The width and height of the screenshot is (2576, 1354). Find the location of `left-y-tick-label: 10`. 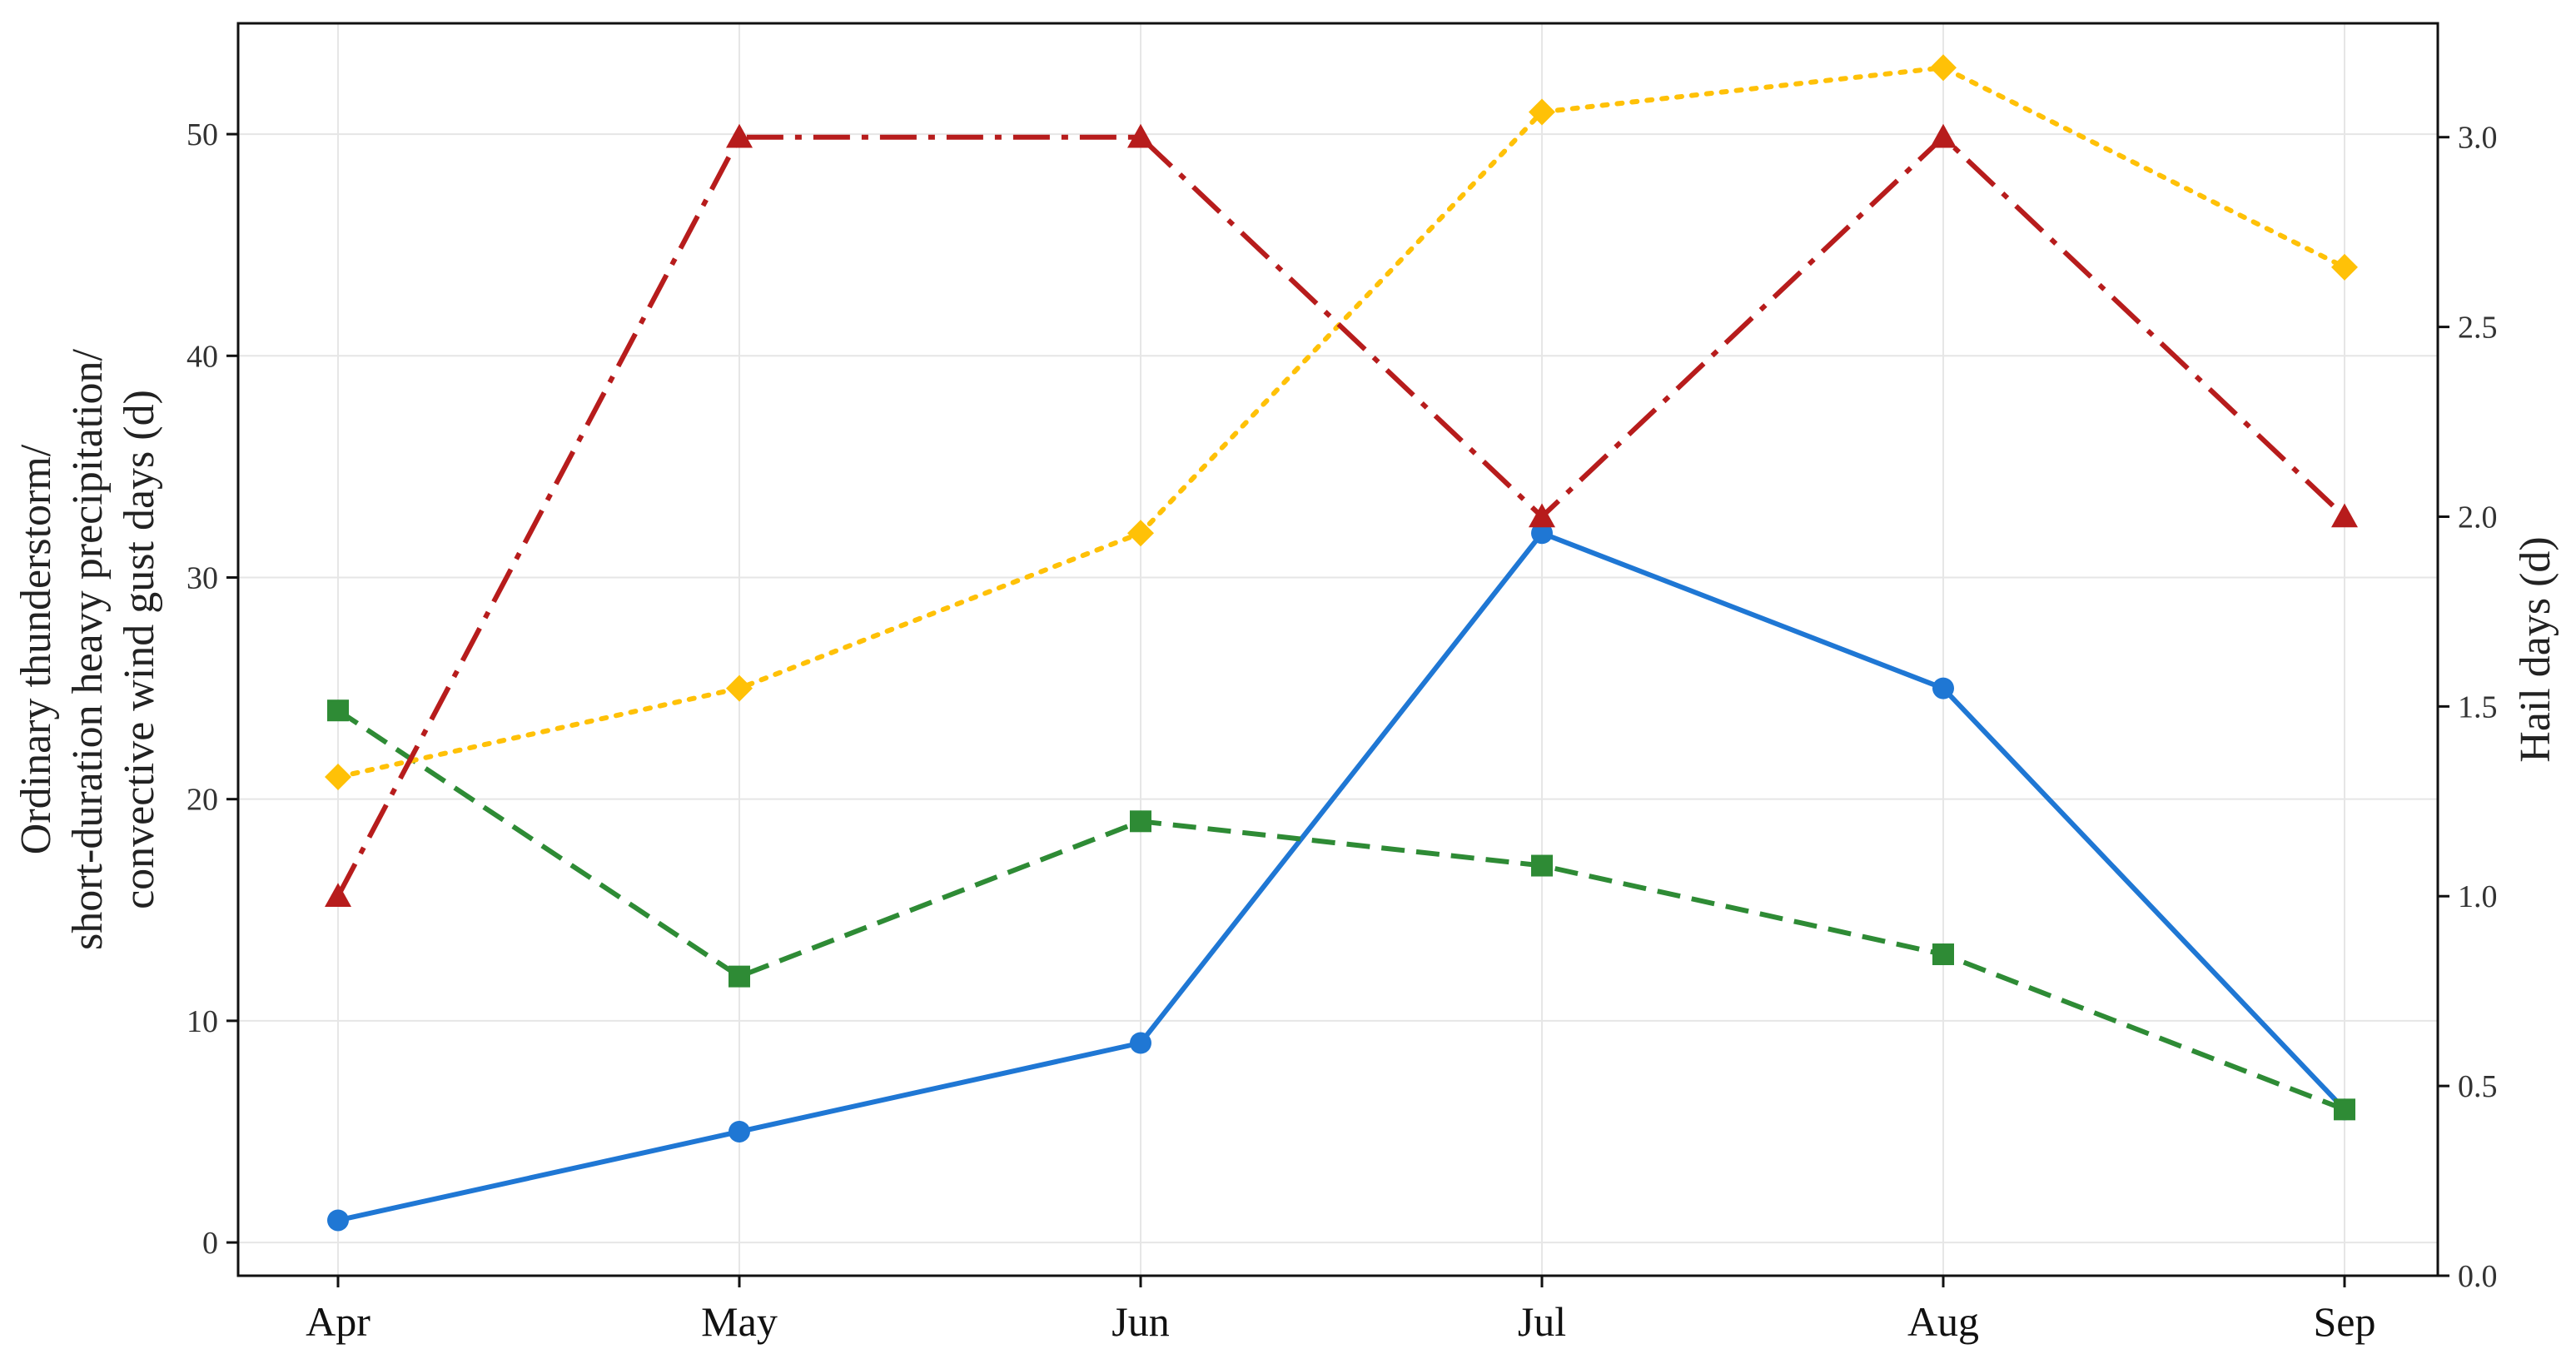

left-y-tick-label: 10 is located at coordinates (202, 1022).